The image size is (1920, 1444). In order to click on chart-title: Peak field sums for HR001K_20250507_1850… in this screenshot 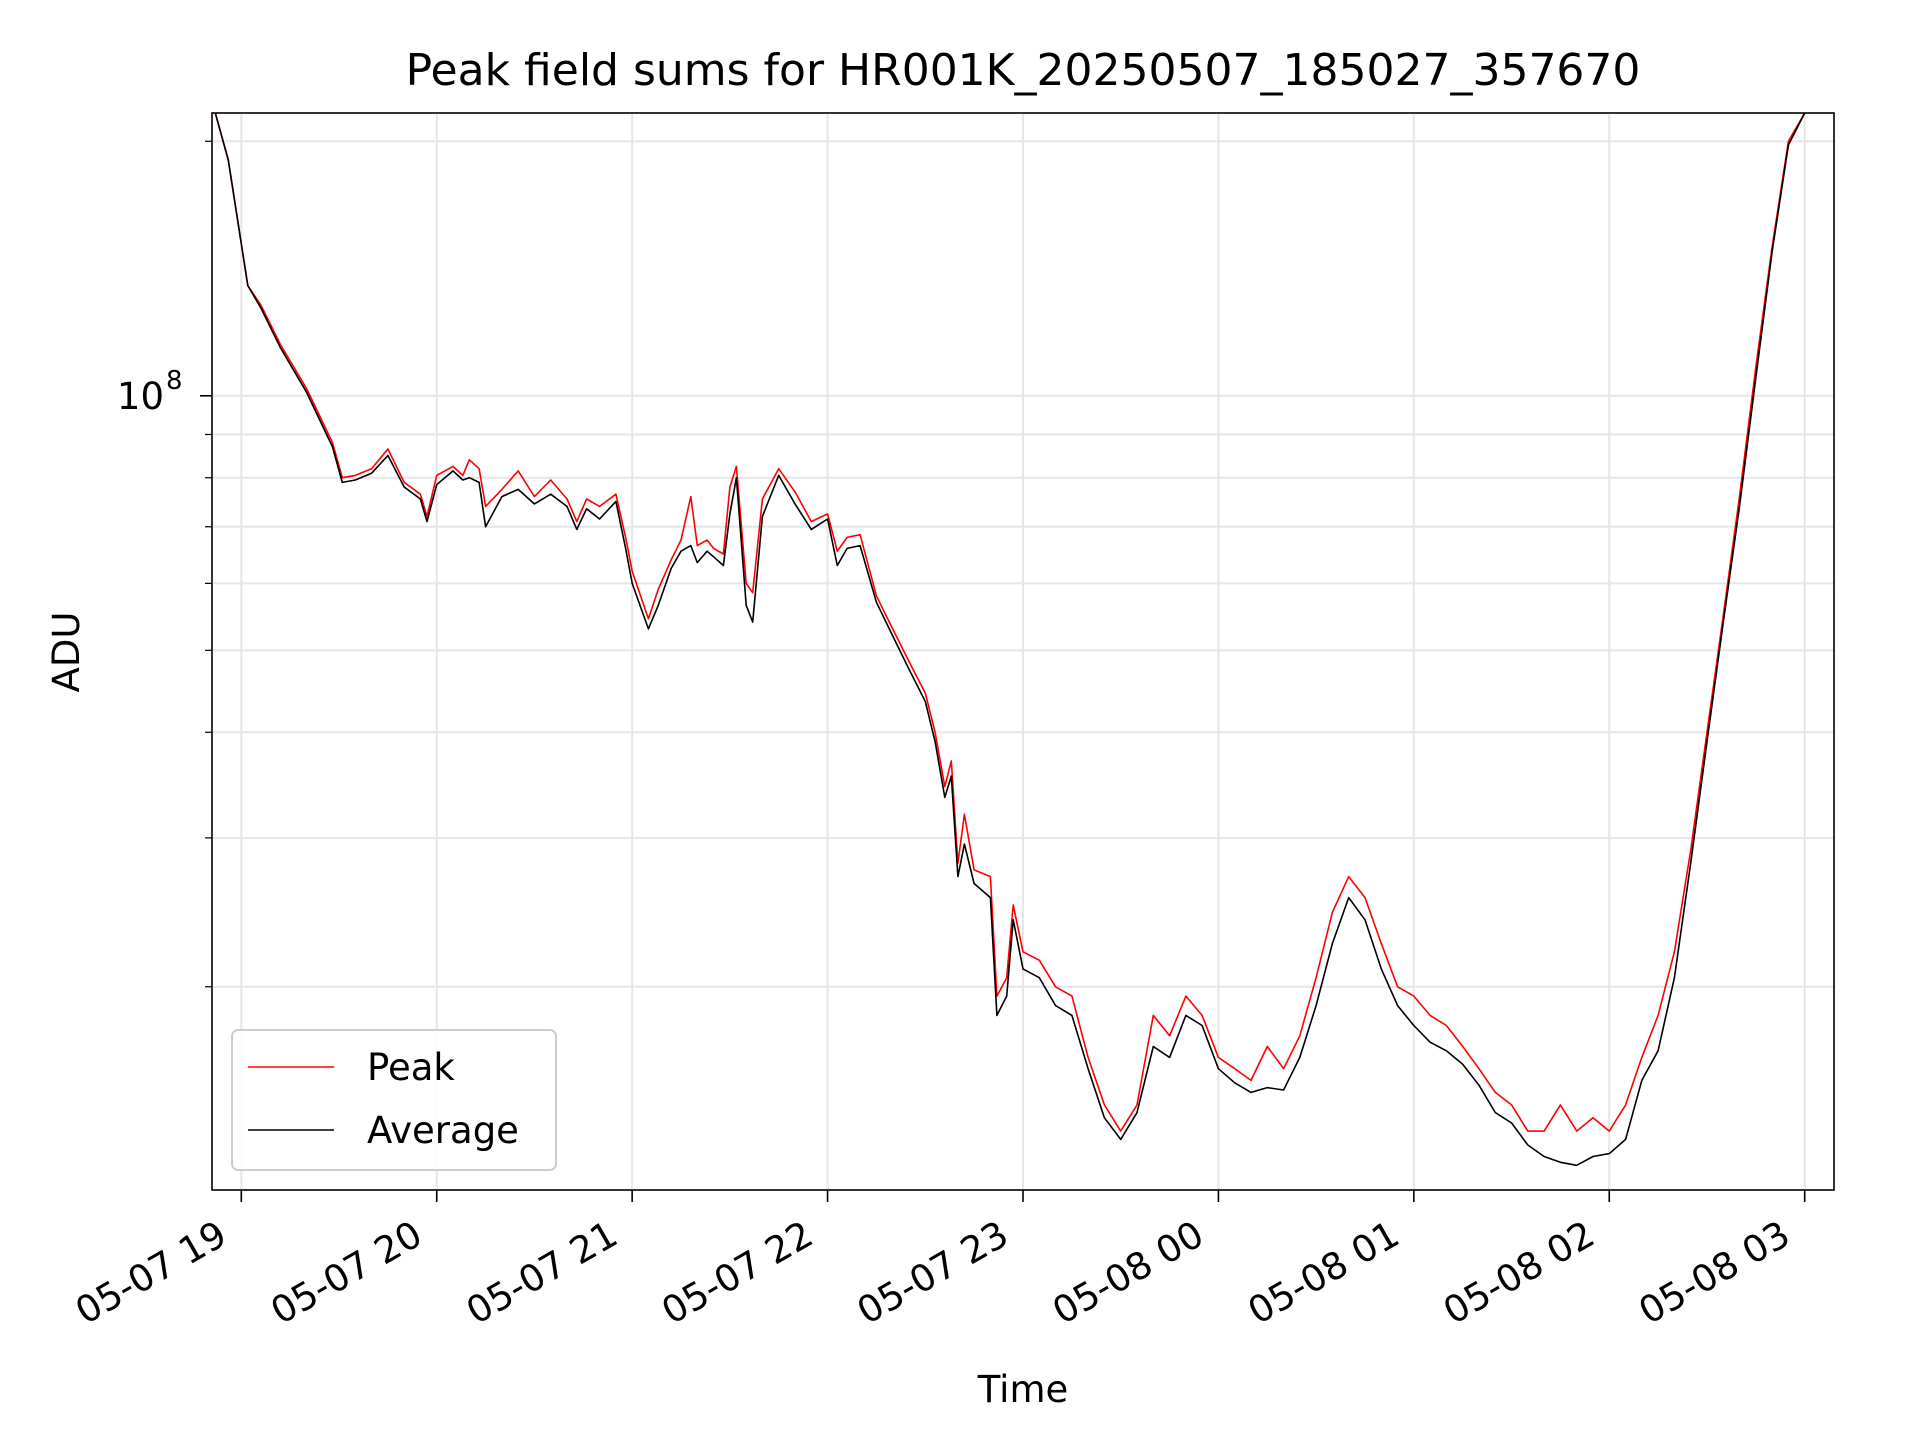, I will do `click(1023, 70)`.